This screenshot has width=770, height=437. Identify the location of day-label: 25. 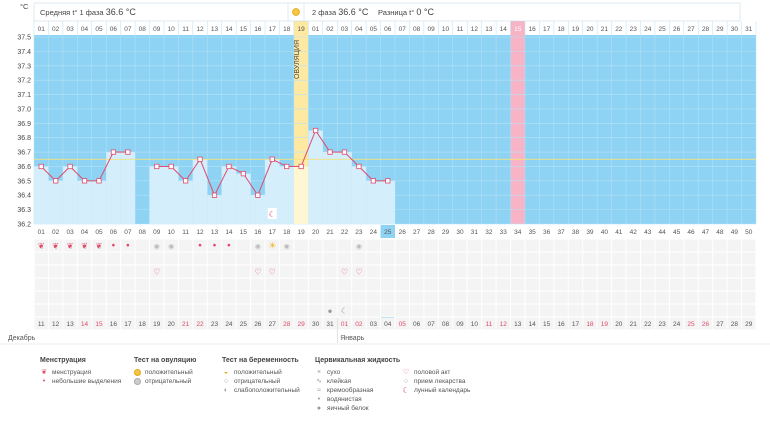
(663, 29).